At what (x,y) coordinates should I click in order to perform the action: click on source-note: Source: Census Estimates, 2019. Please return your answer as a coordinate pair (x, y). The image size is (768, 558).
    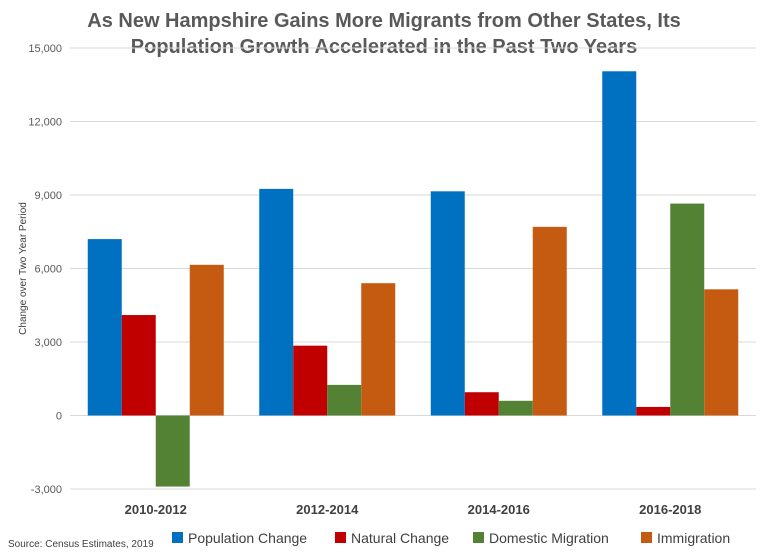
    Looking at the image, I should click on (81, 544).